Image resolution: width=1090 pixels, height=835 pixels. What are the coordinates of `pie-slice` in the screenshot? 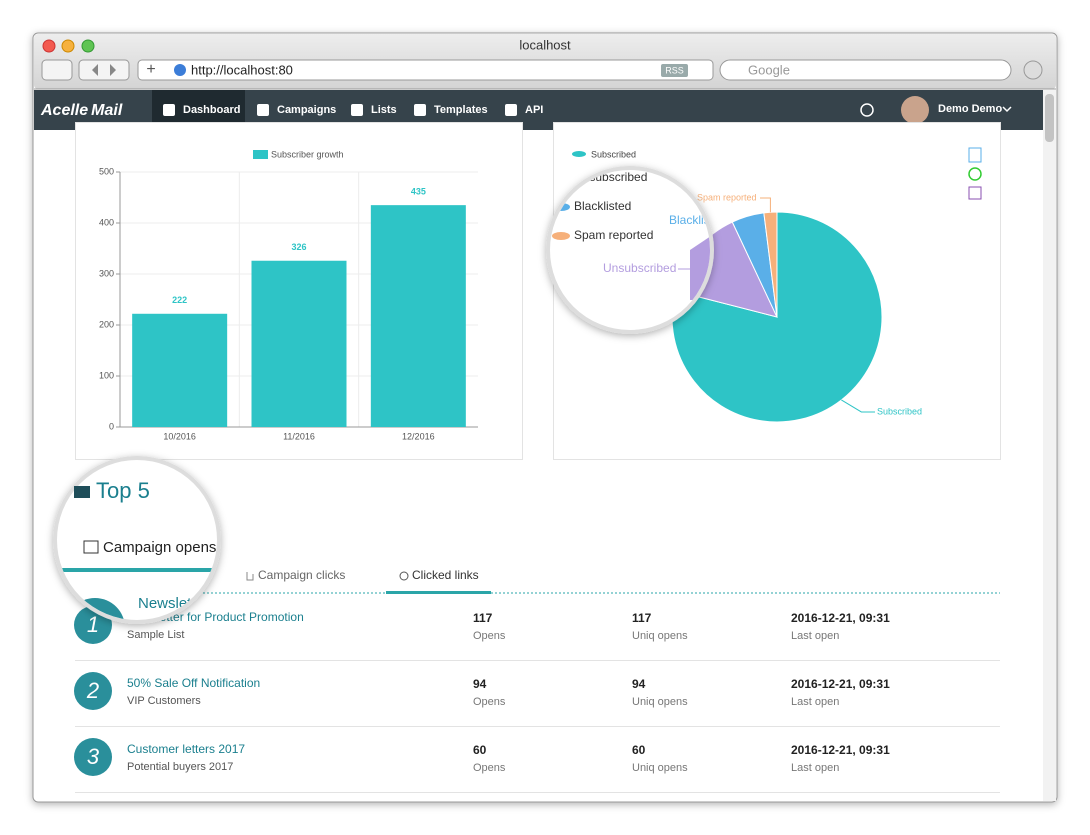 It's located at (770, 264).